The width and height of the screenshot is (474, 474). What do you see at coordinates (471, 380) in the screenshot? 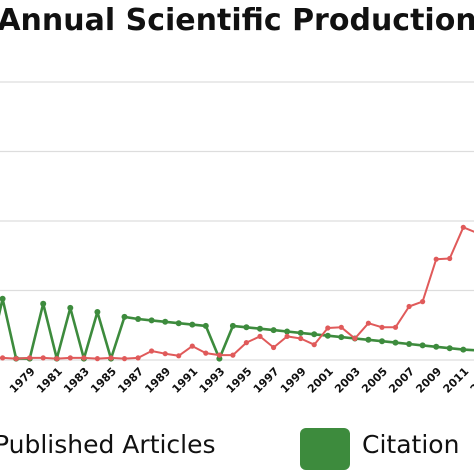
I see `x-tick-label: 2013` at bounding box center [471, 380].